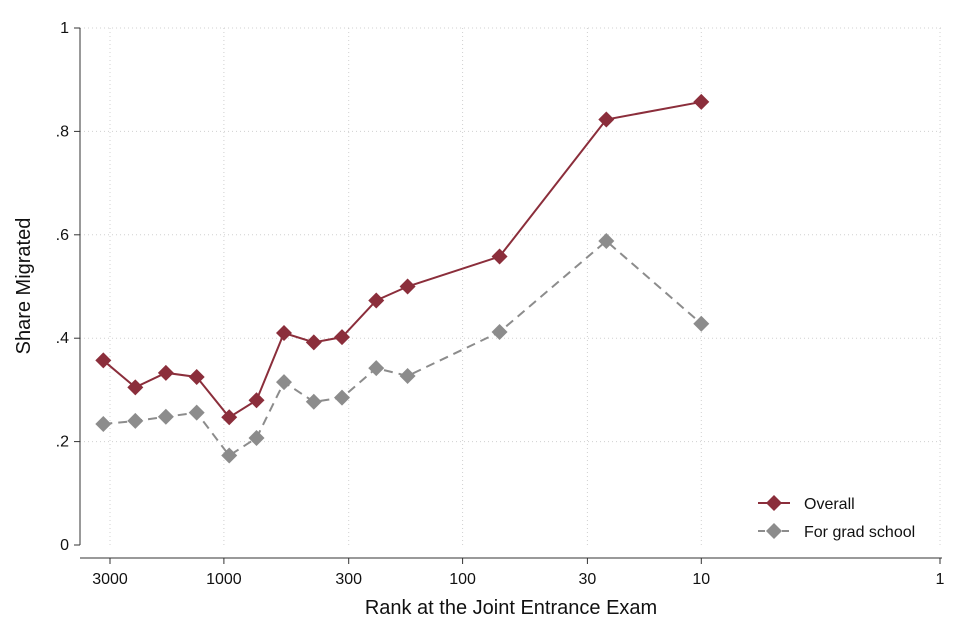 This screenshot has width=960, height=639. I want to click on x-axis-title: Rank at the Joint Entrance Exam, so click(511, 608).